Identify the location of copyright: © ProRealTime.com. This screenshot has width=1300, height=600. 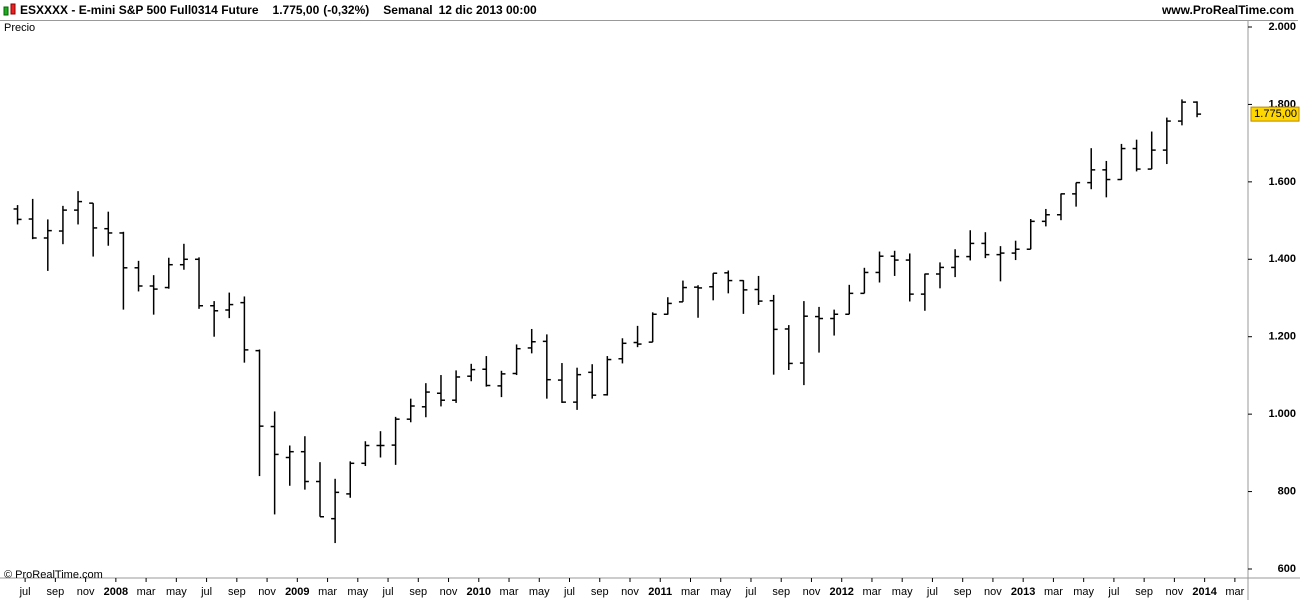
(53, 575).